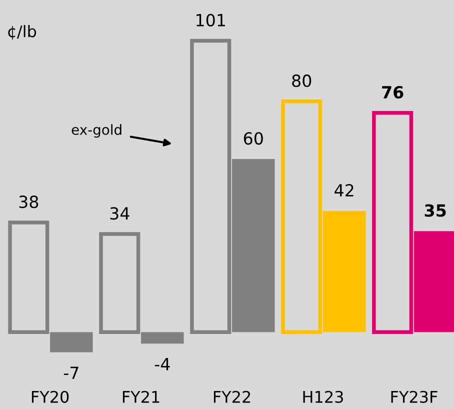 This screenshot has width=454, height=409. Describe the element at coordinates (344, 190) in the screenshot. I see `data-label: 42` at that location.